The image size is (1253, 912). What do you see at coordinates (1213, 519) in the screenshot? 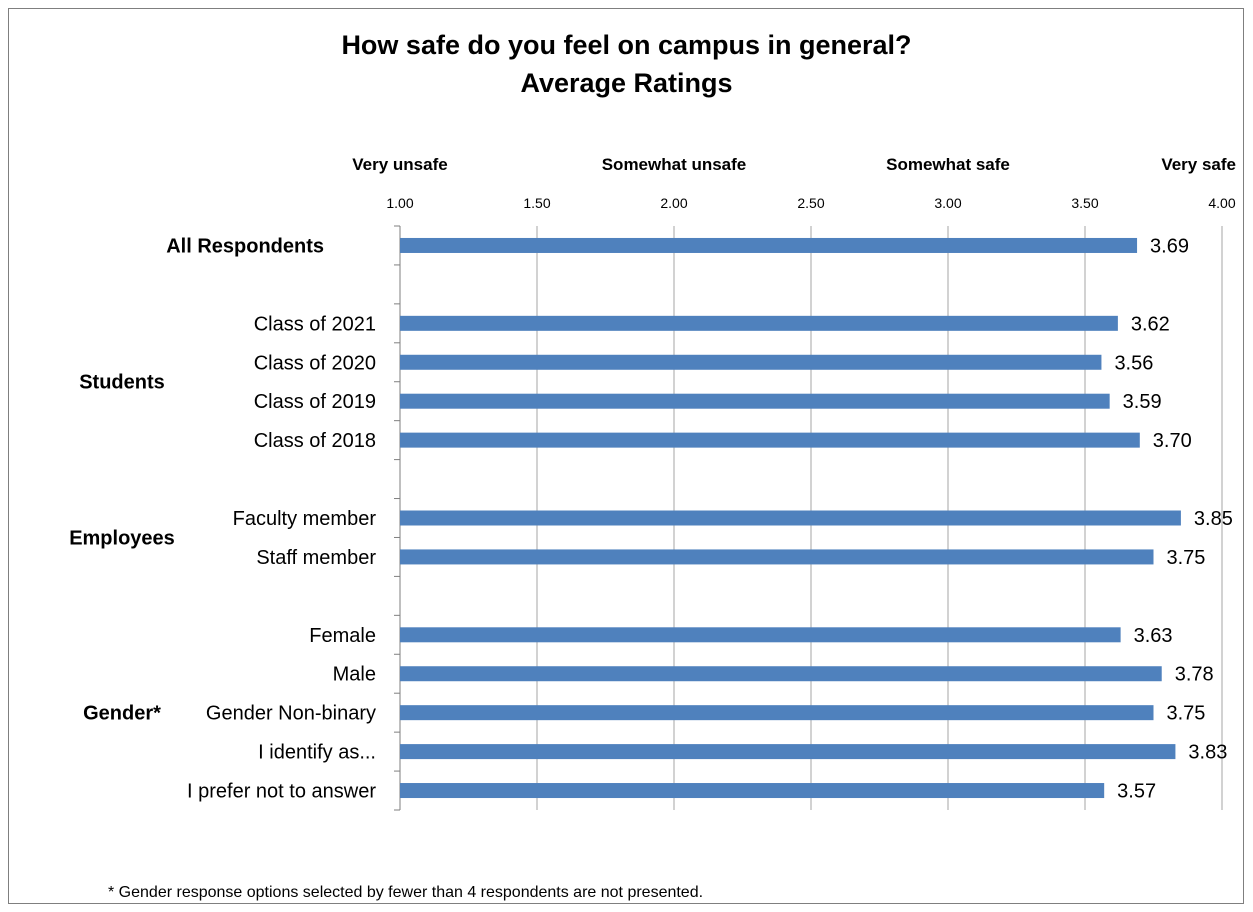
I see `value-label-2-0: 3.85` at bounding box center [1213, 519].